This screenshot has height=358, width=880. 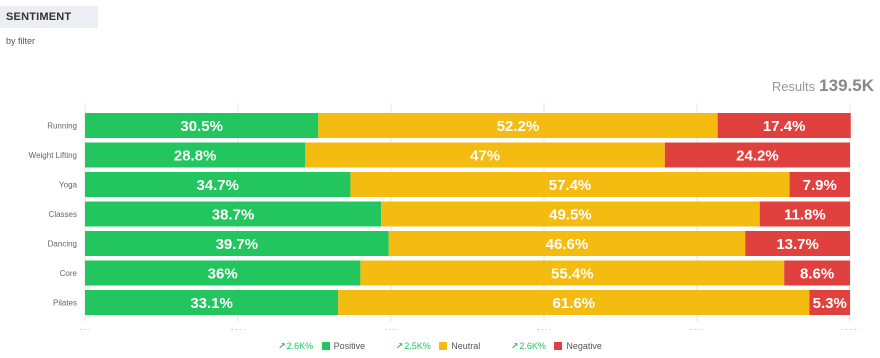 I want to click on legend-swatch-positive, so click(x=325, y=346).